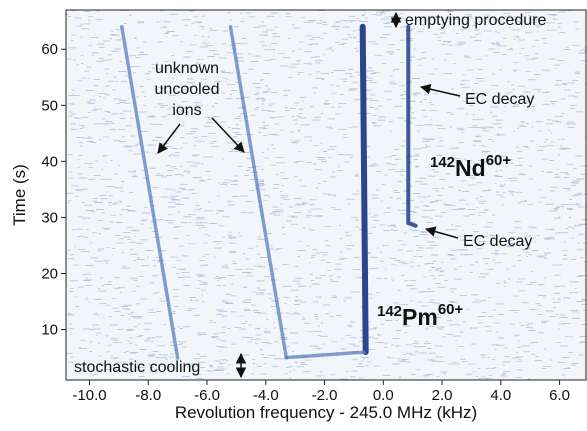 This screenshot has width=587, height=431. I want to click on pm-symbol: Pm, so click(420, 317).